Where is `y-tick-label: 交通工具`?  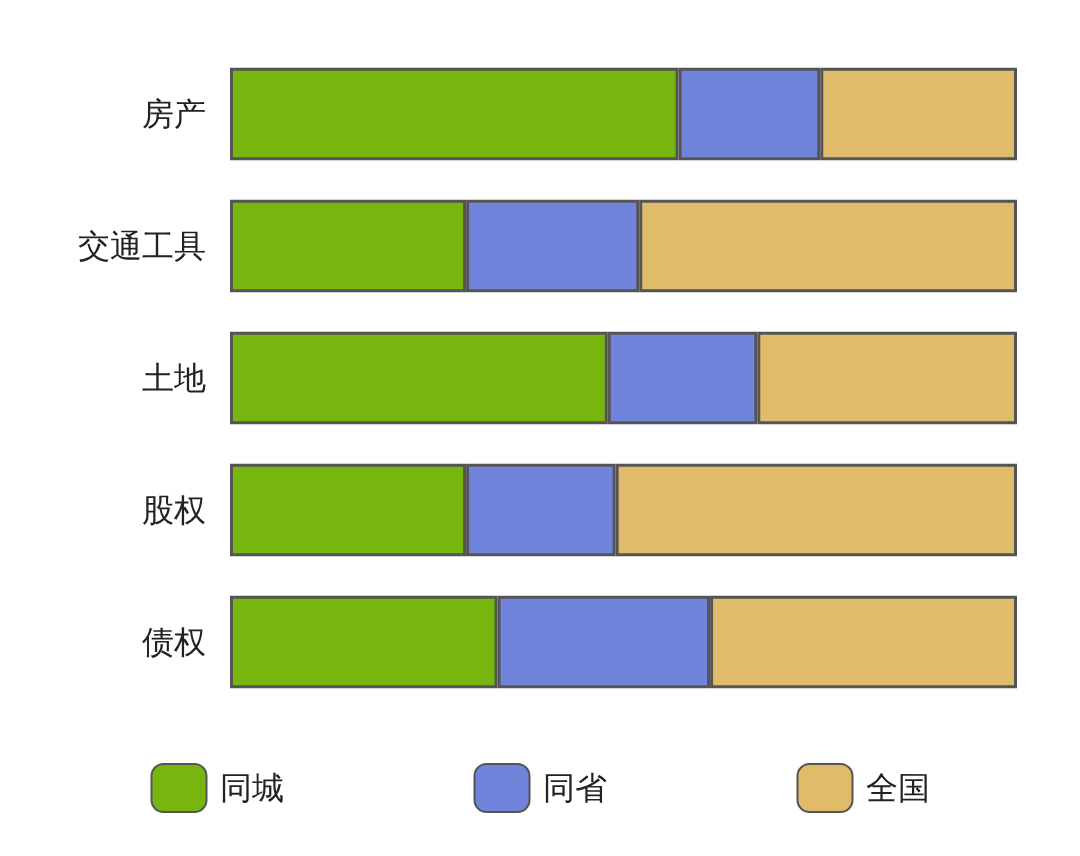
y-tick-label: 交通工具 is located at coordinates (142, 246).